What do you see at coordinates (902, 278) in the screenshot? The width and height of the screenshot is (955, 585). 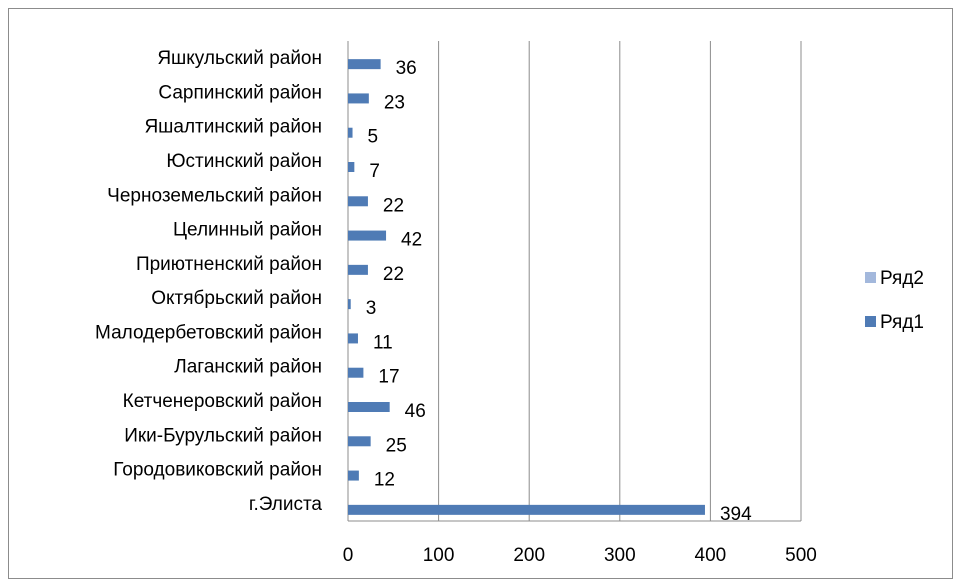 I see `legend-label: Ряд2` at bounding box center [902, 278].